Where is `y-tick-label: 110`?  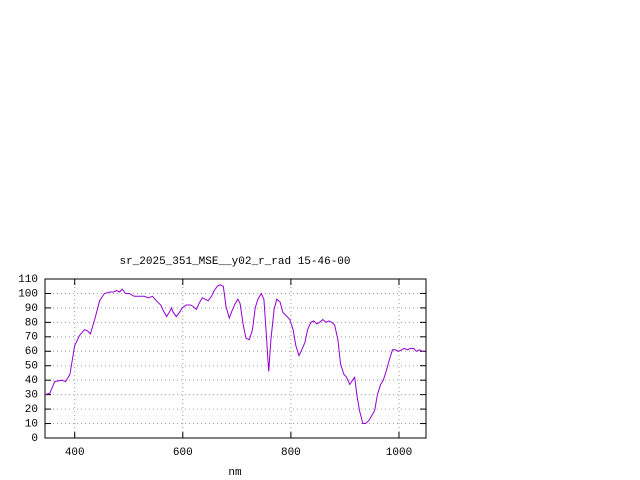 y-tick-label: 110 is located at coordinates (28, 280).